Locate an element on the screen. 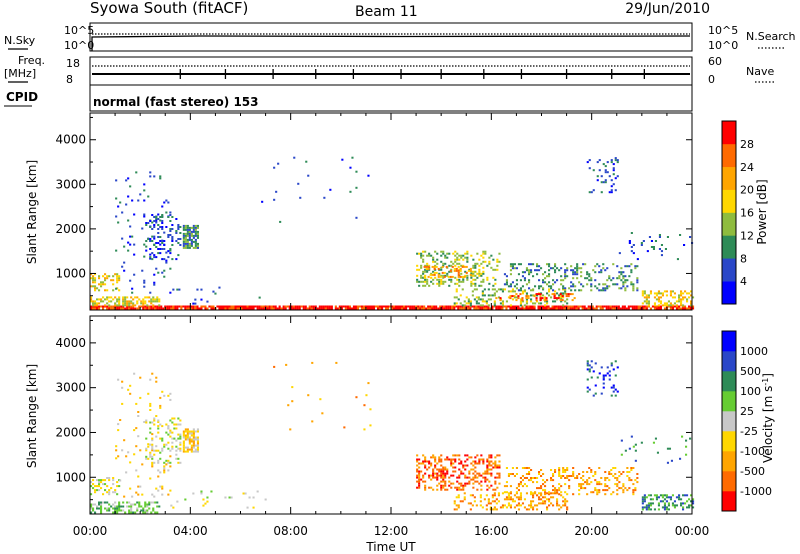 The width and height of the screenshot is (800, 554). colorbar-tick-label: 8 is located at coordinates (743, 258).